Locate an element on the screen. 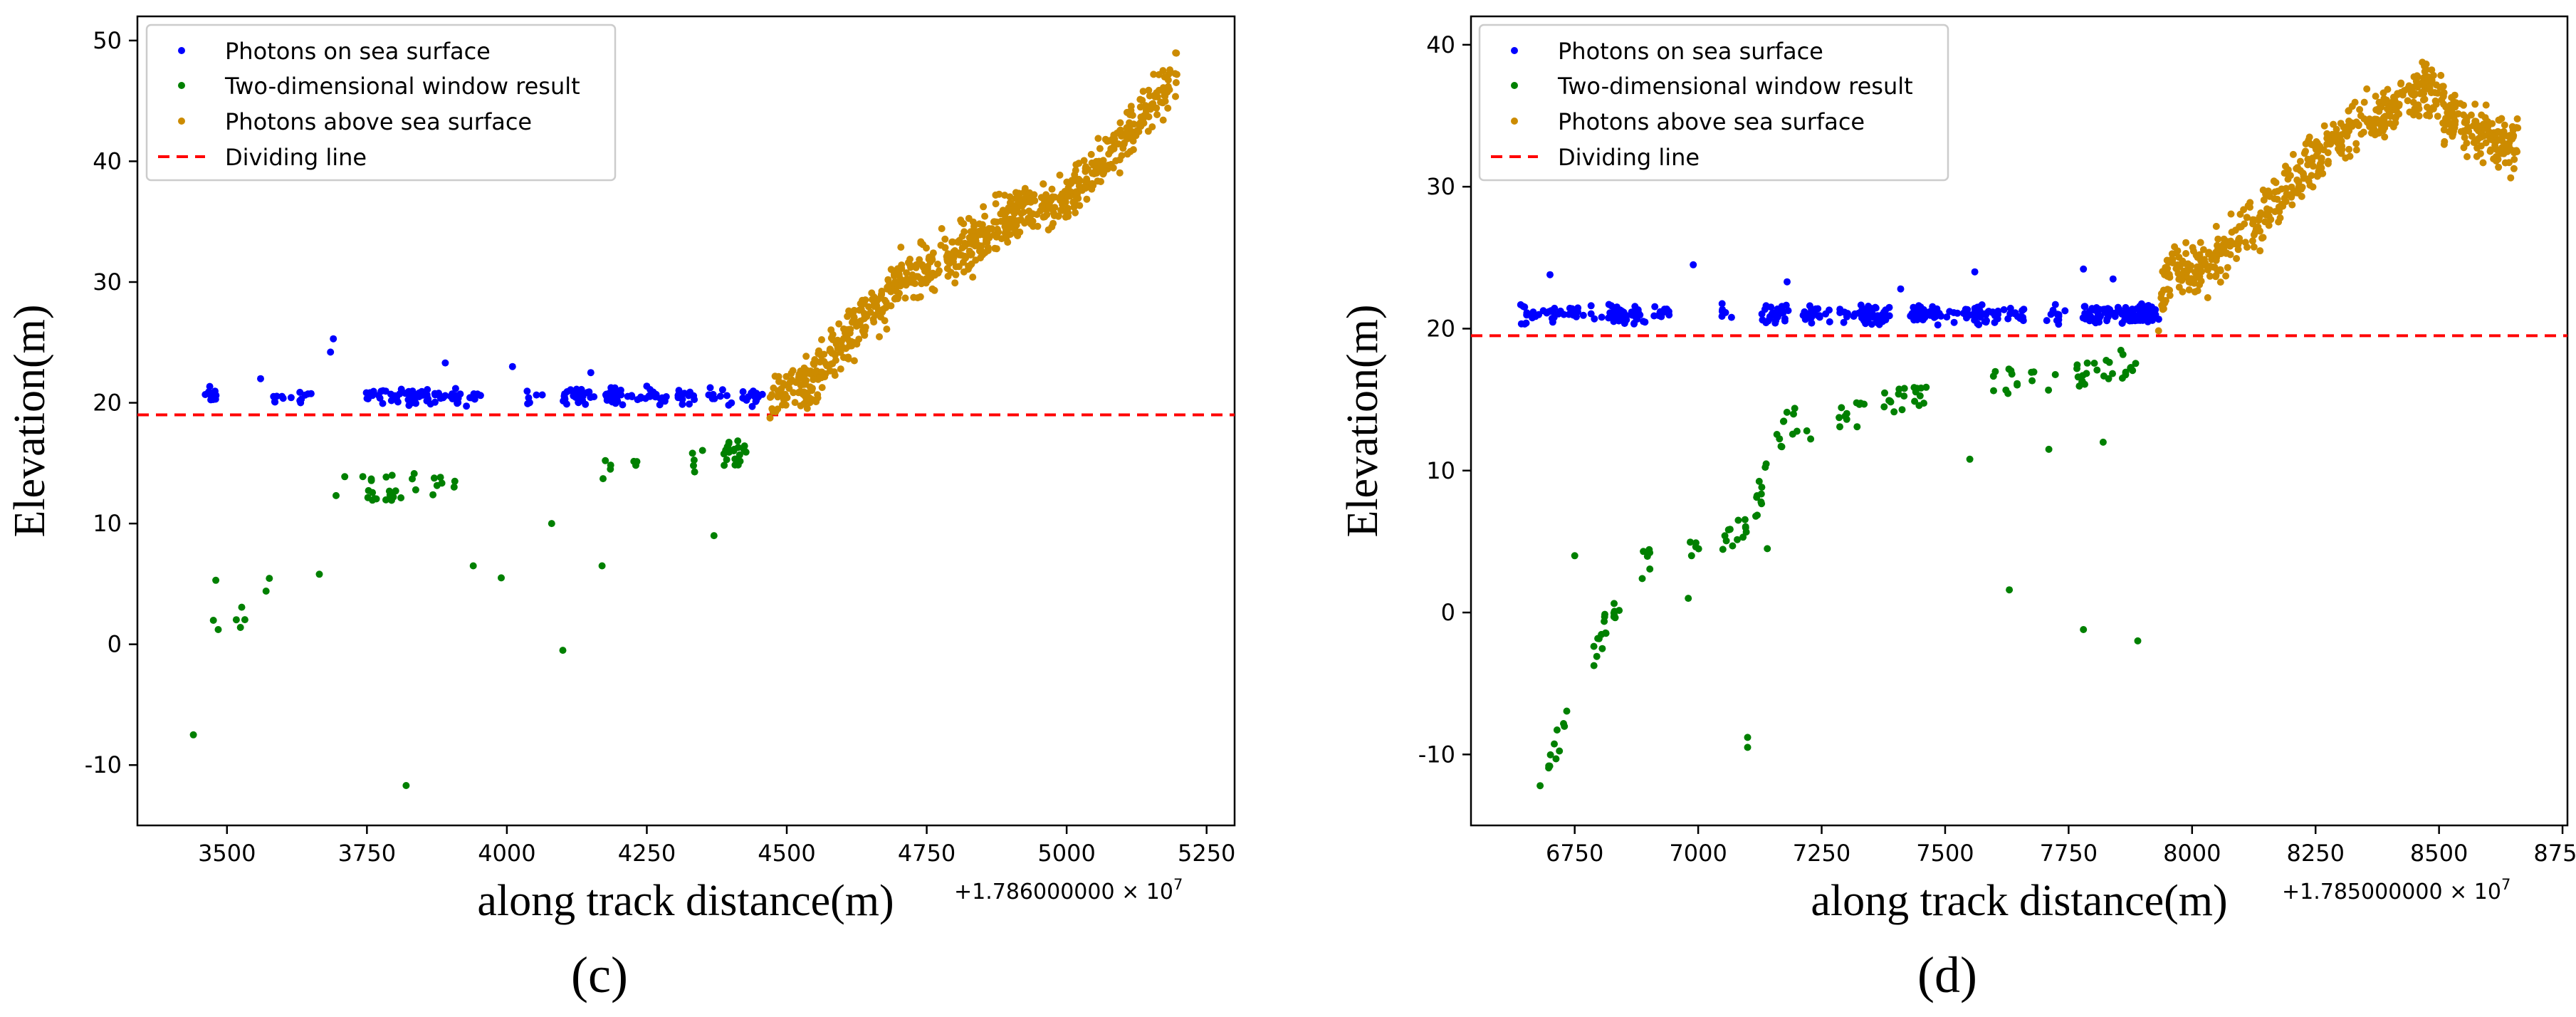 The width and height of the screenshot is (2576, 1017). legend-label-window-result: Two-dimensional window result is located at coordinates (402, 87).